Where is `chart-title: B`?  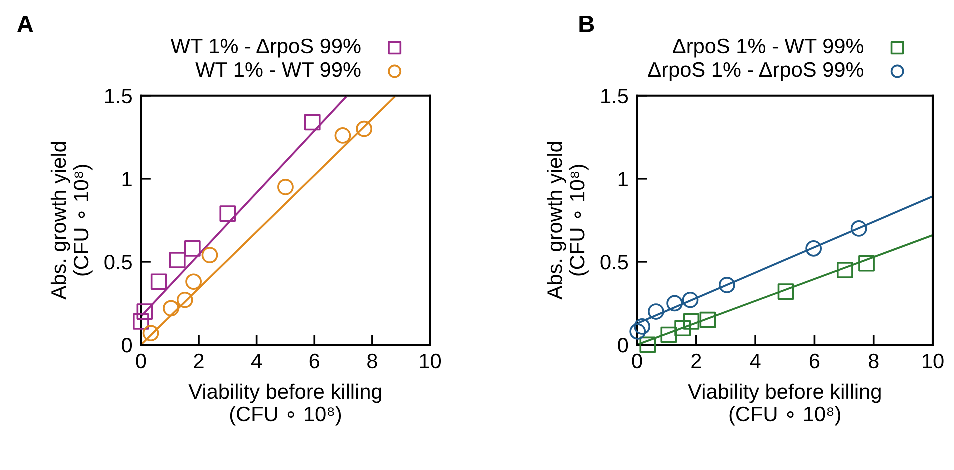
chart-title: B is located at coordinates (587, 24).